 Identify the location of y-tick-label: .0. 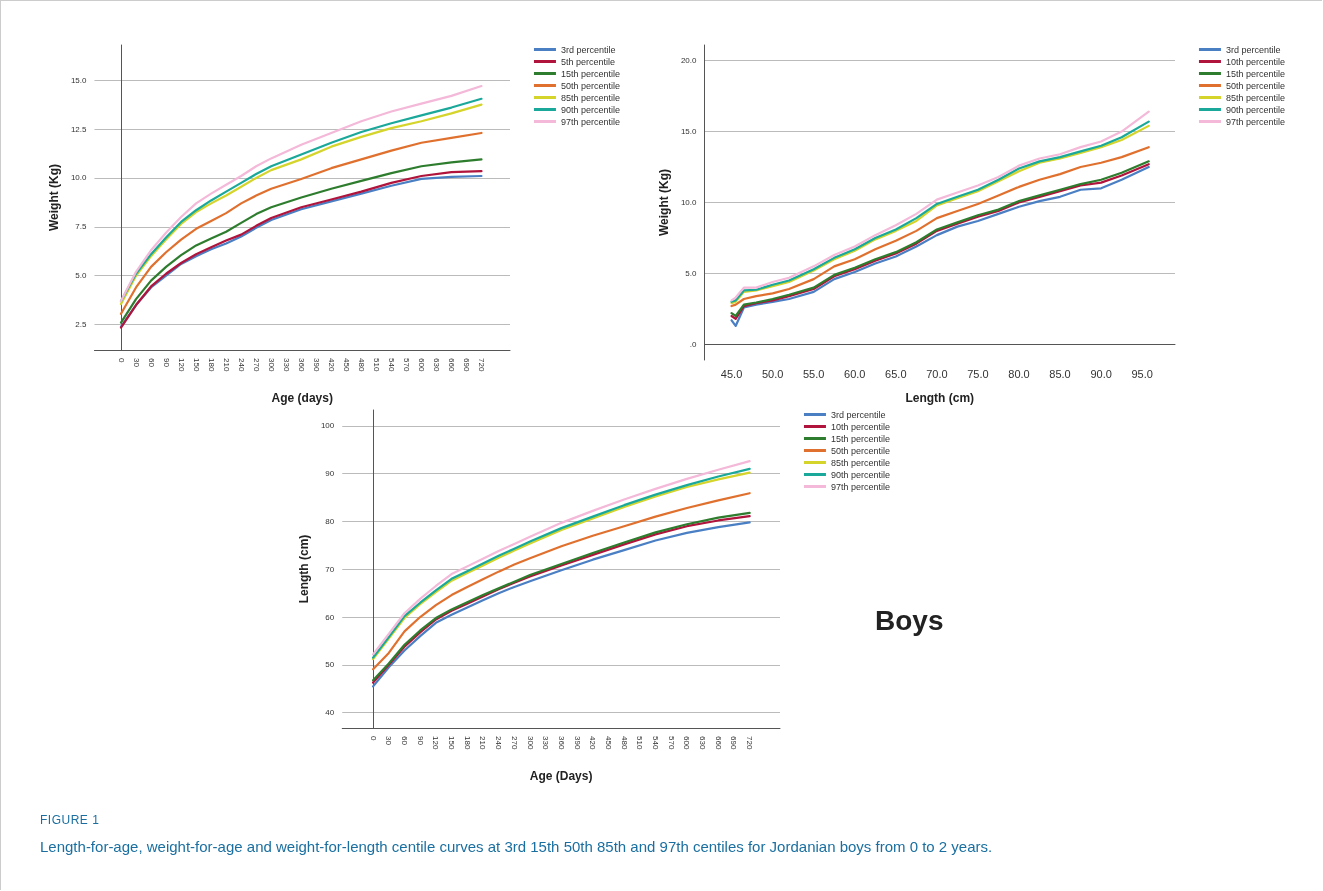
(693, 344).